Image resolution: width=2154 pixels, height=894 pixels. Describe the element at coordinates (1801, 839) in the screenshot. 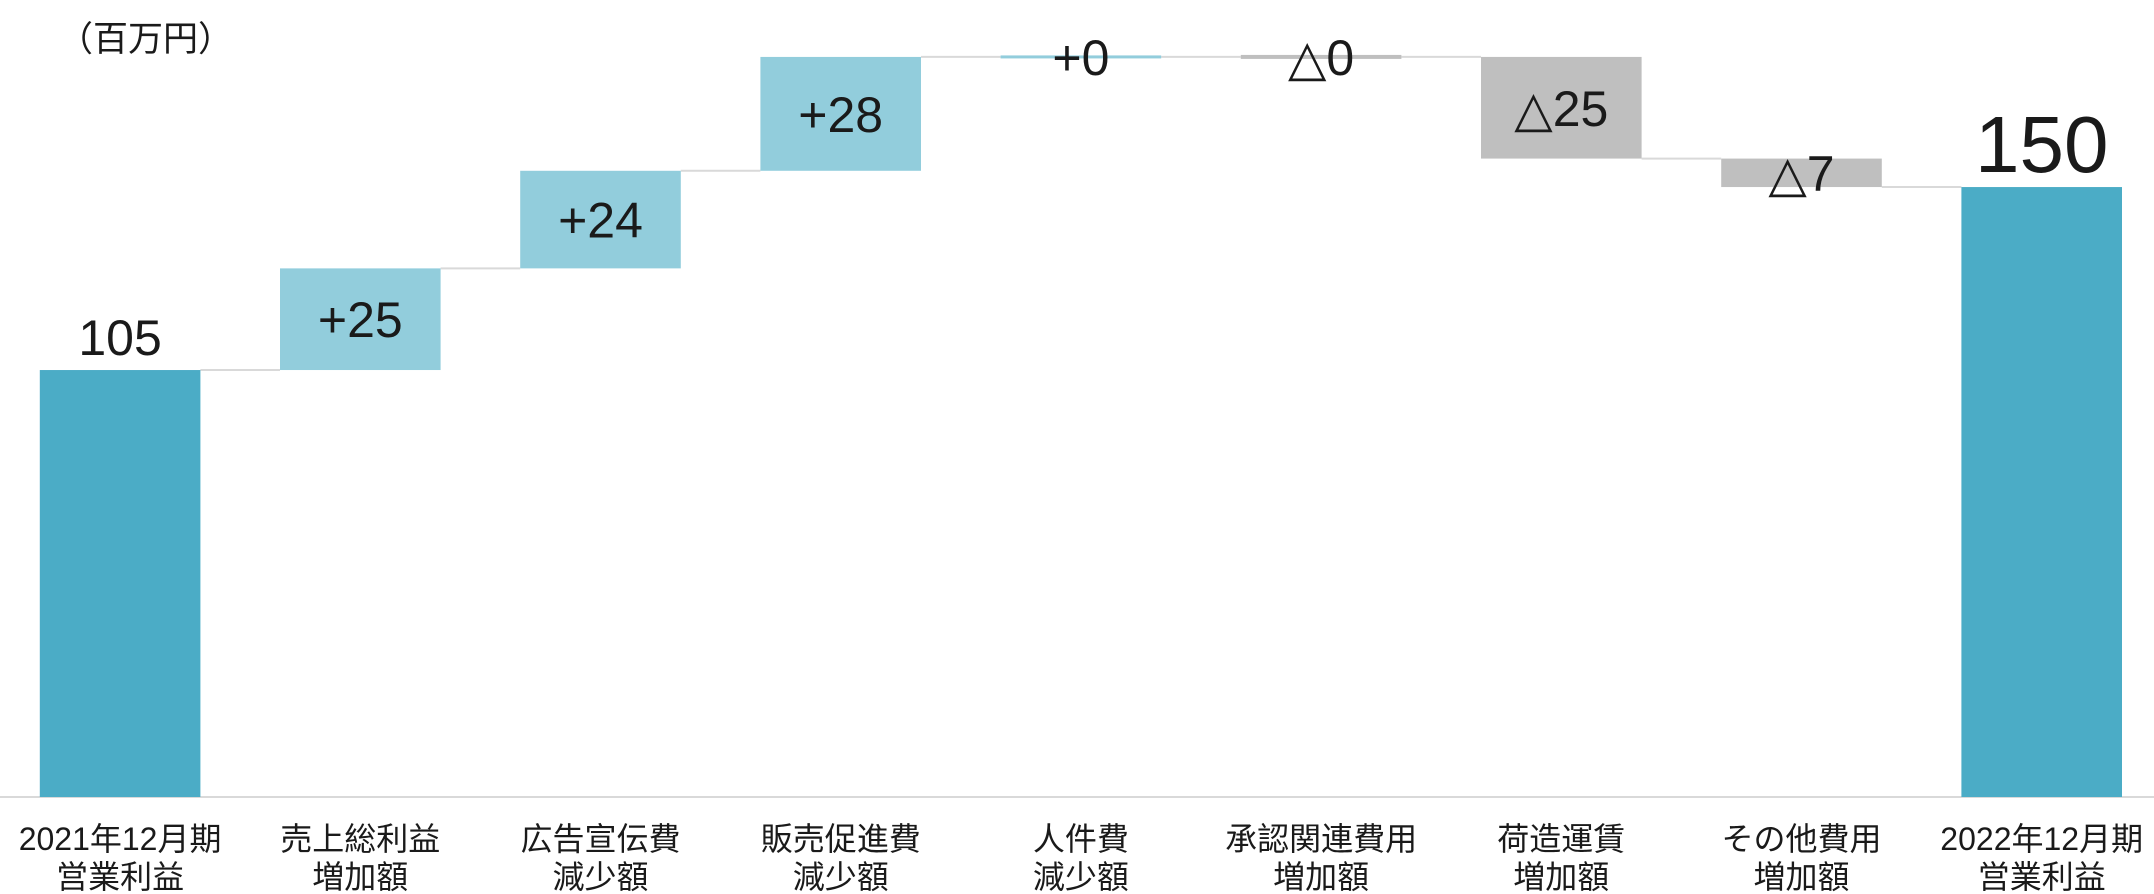

I see `category-label-line: その他費用` at that location.